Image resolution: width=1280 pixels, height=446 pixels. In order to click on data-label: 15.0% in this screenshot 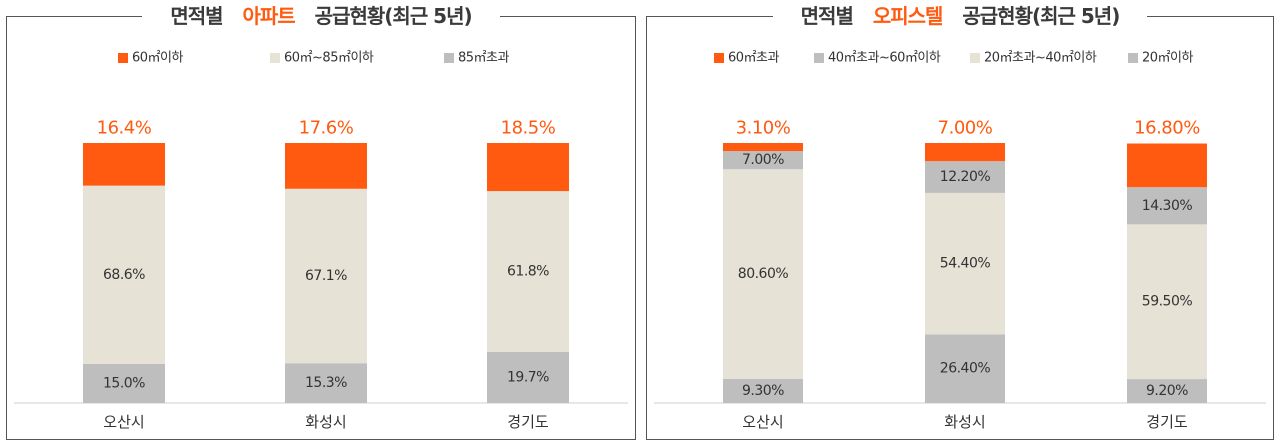, I will do `click(124, 384)`.